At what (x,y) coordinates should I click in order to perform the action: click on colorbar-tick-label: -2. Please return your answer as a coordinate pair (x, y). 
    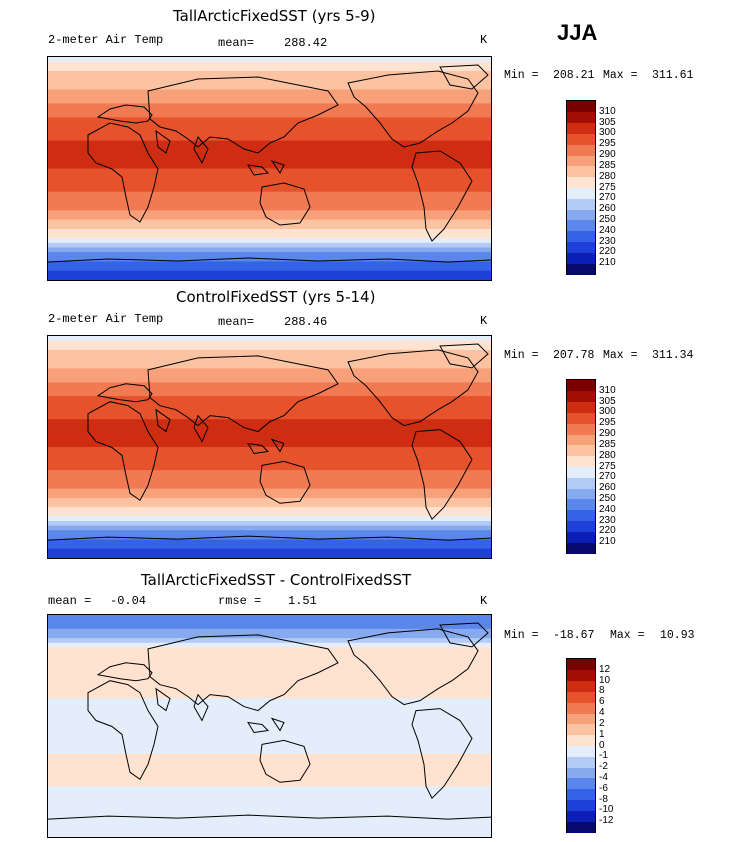
    Looking at the image, I should click on (603, 767).